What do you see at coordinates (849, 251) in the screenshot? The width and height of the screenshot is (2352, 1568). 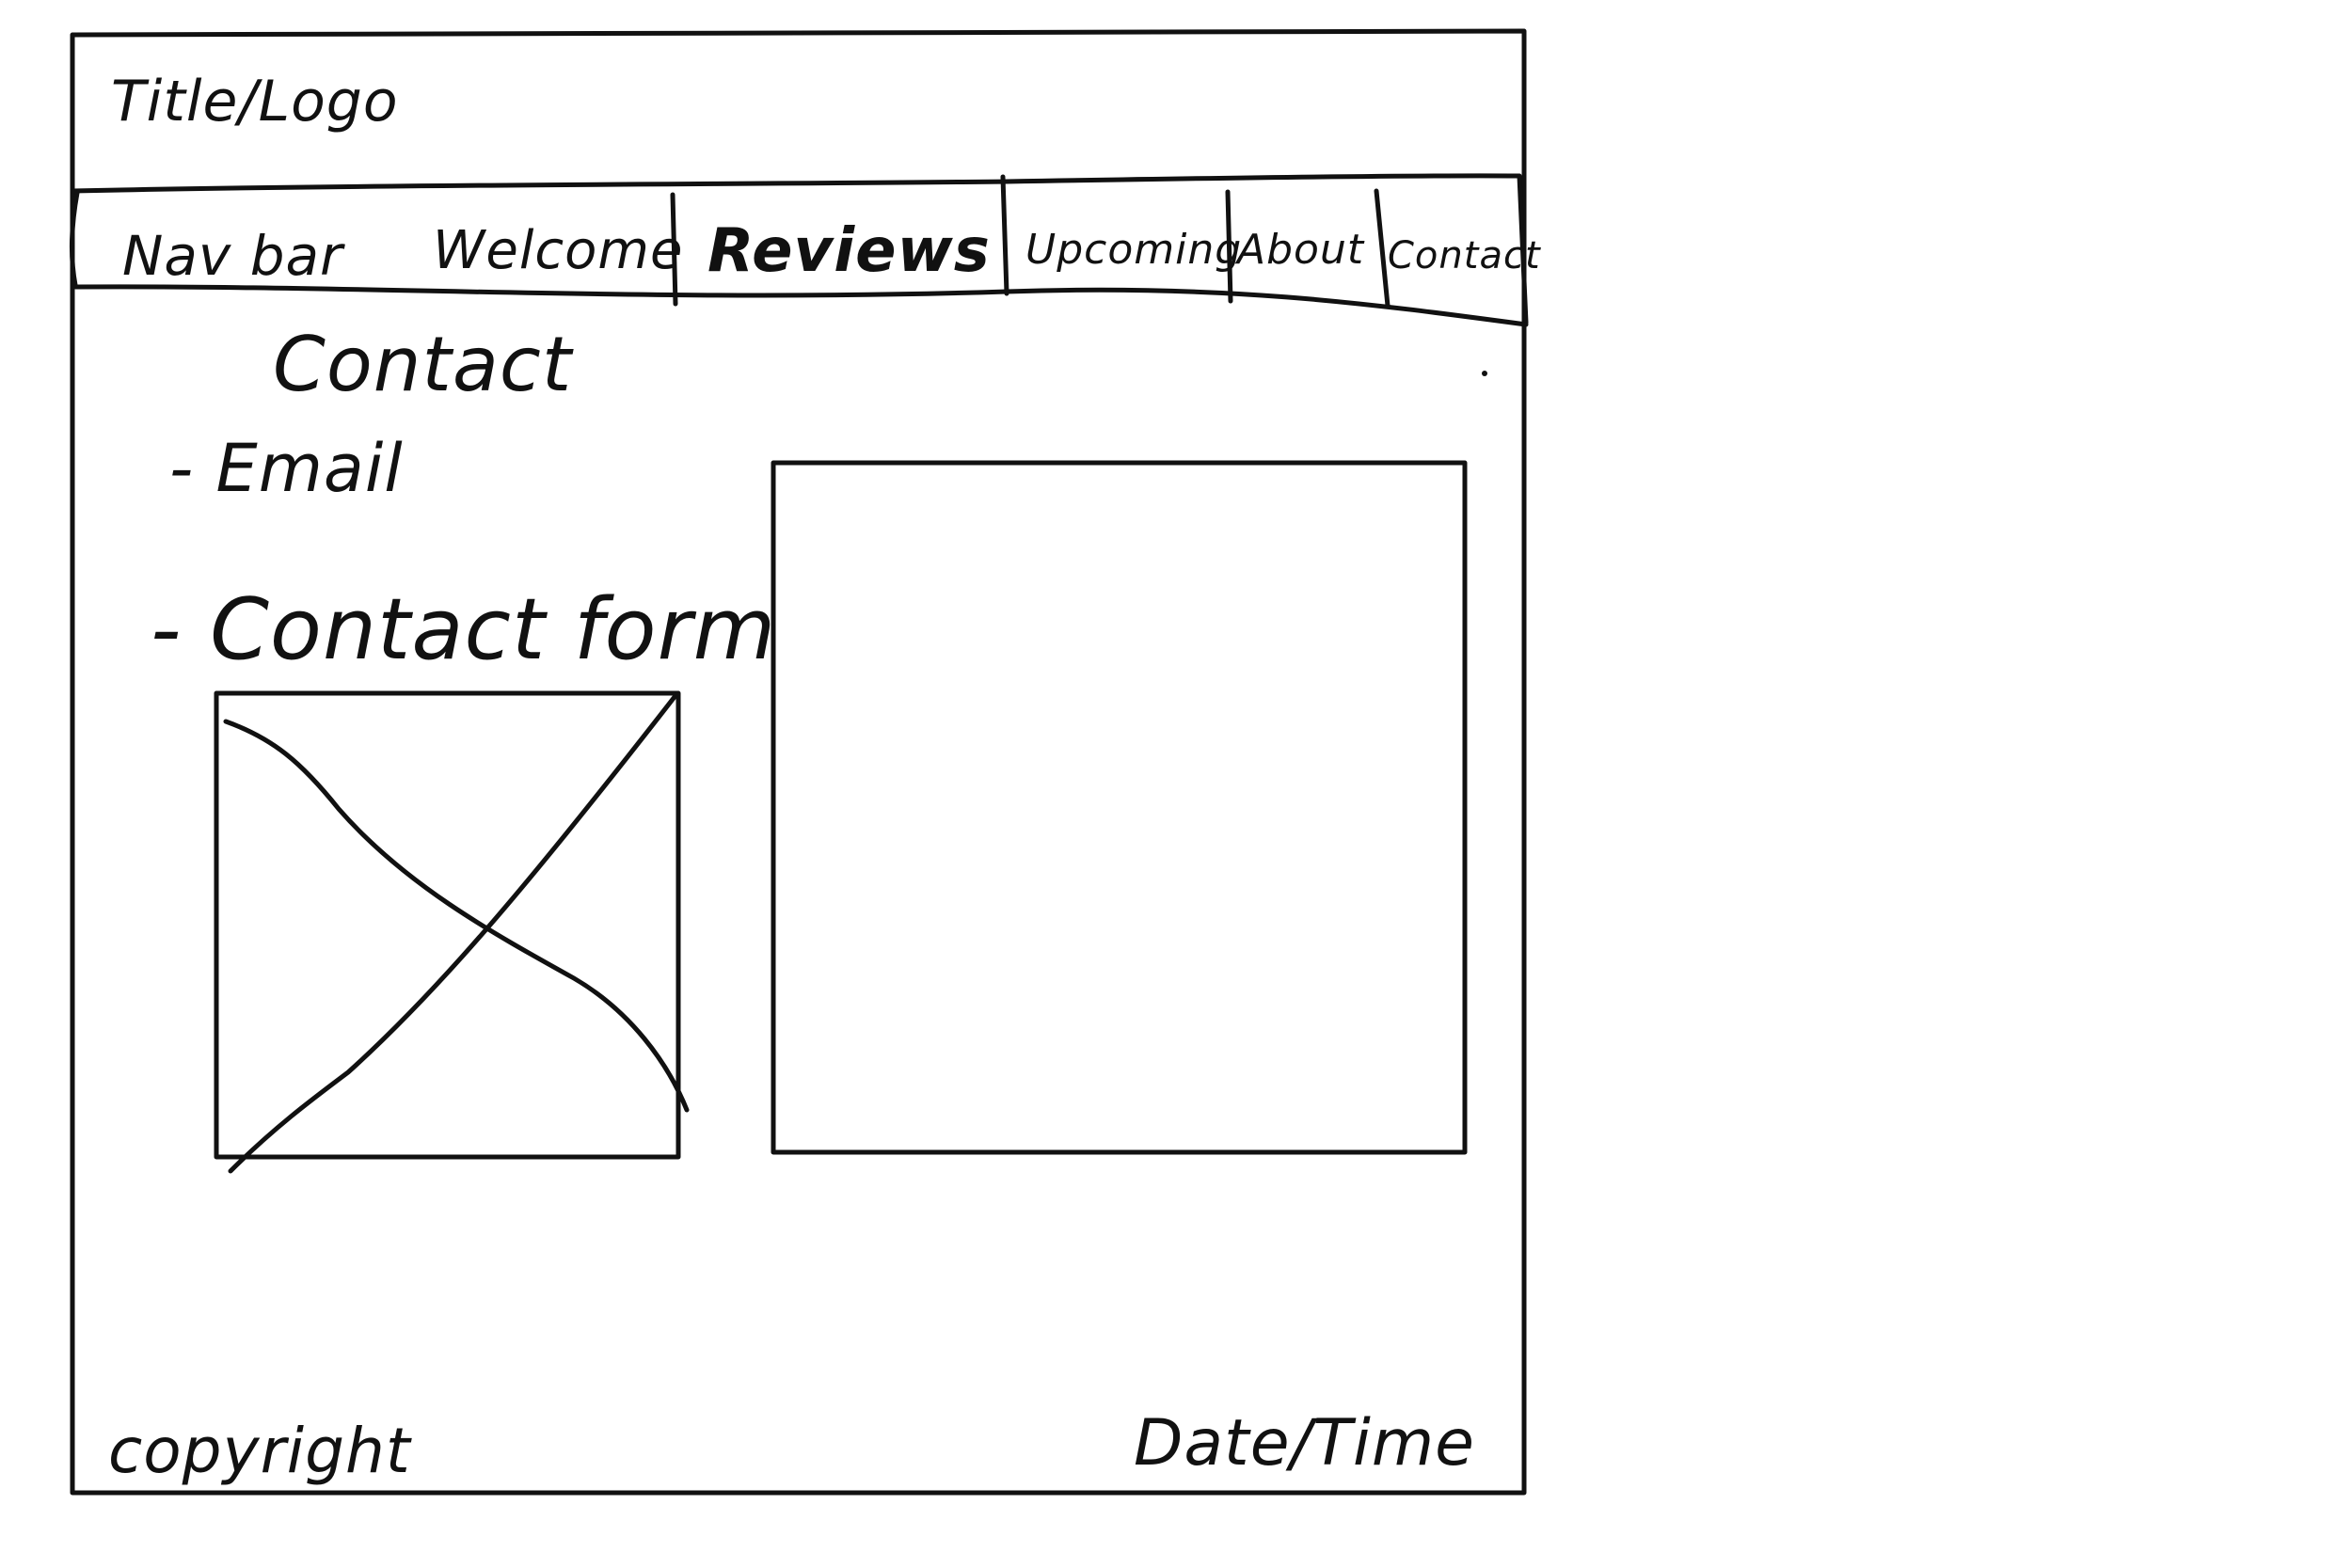 I see `nav-item-reviews: Reviews` at bounding box center [849, 251].